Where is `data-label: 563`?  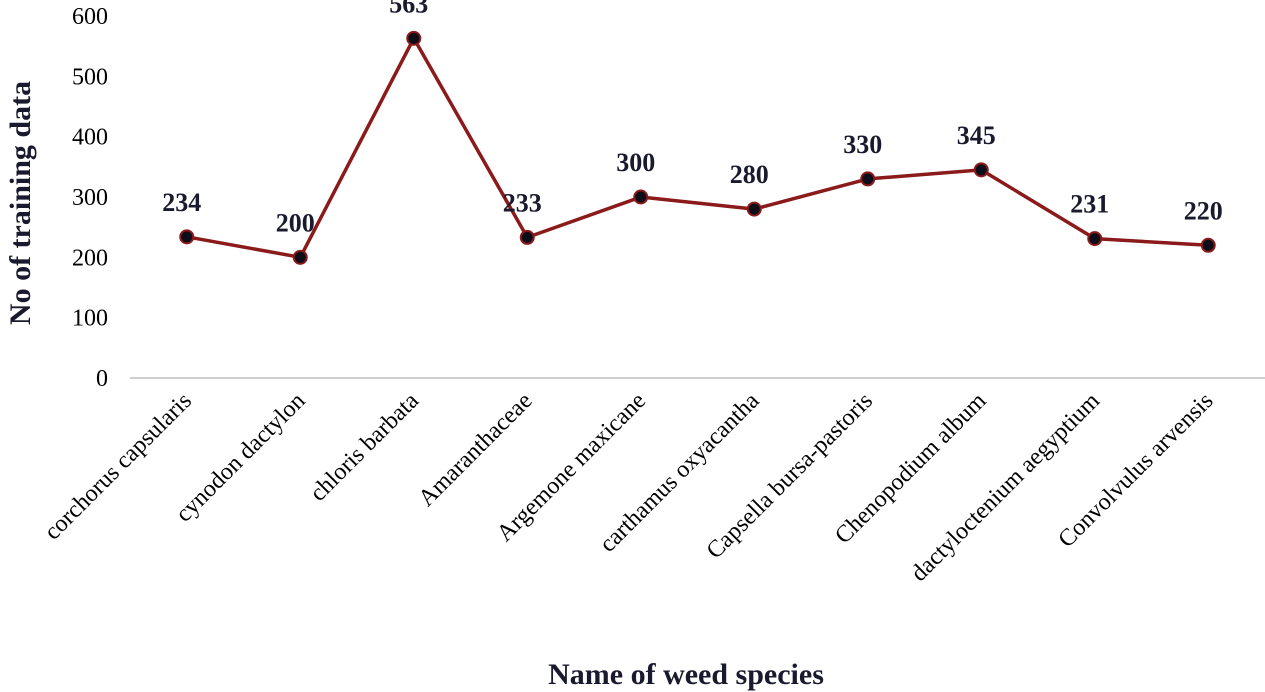
data-label: 563 is located at coordinates (408, 9).